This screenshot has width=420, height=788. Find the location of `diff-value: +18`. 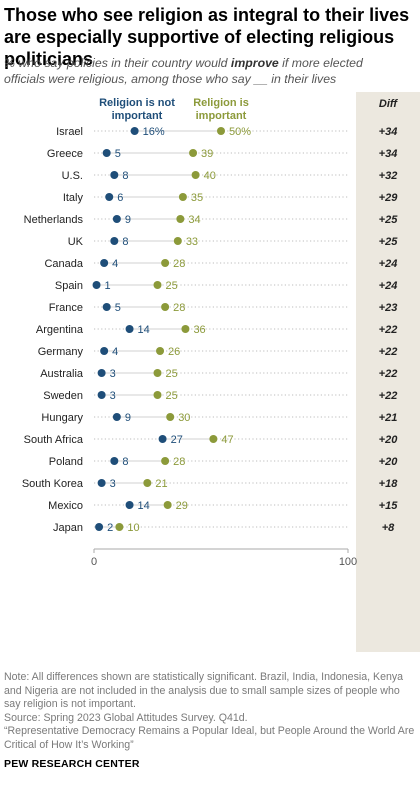

diff-value: +18 is located at coordinates (389, 484).